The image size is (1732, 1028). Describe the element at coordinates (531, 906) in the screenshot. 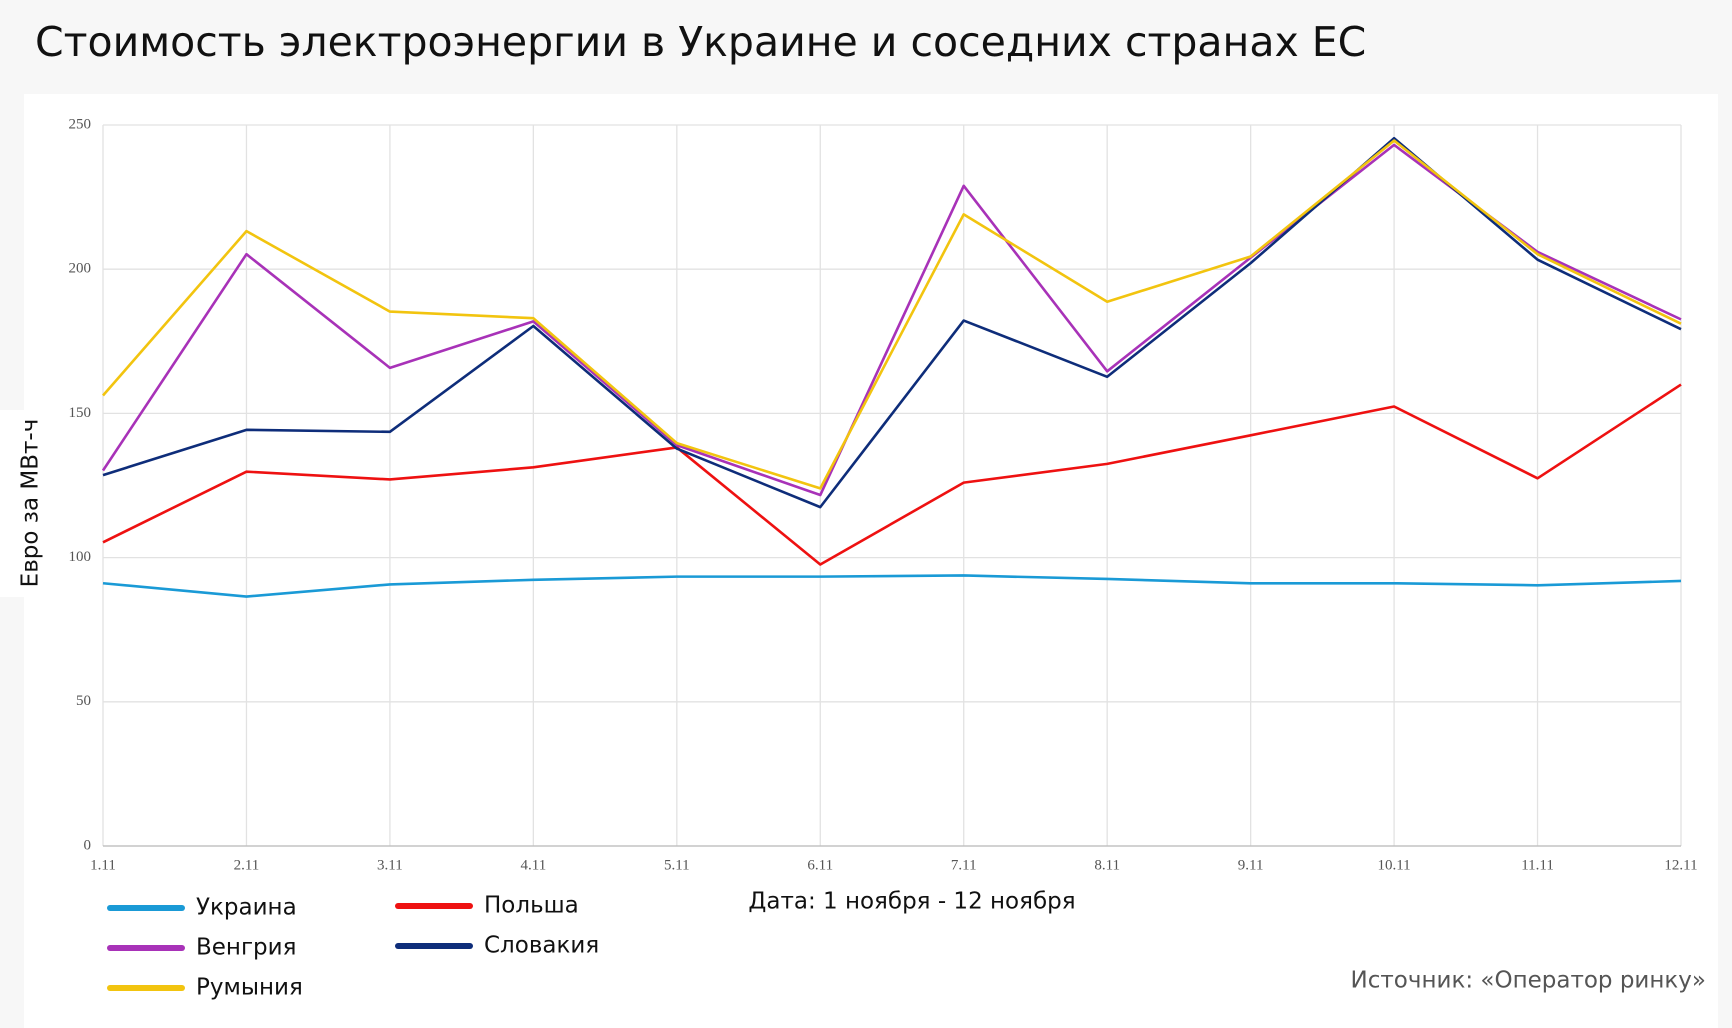

I see `legend-label: Польша` at that location.